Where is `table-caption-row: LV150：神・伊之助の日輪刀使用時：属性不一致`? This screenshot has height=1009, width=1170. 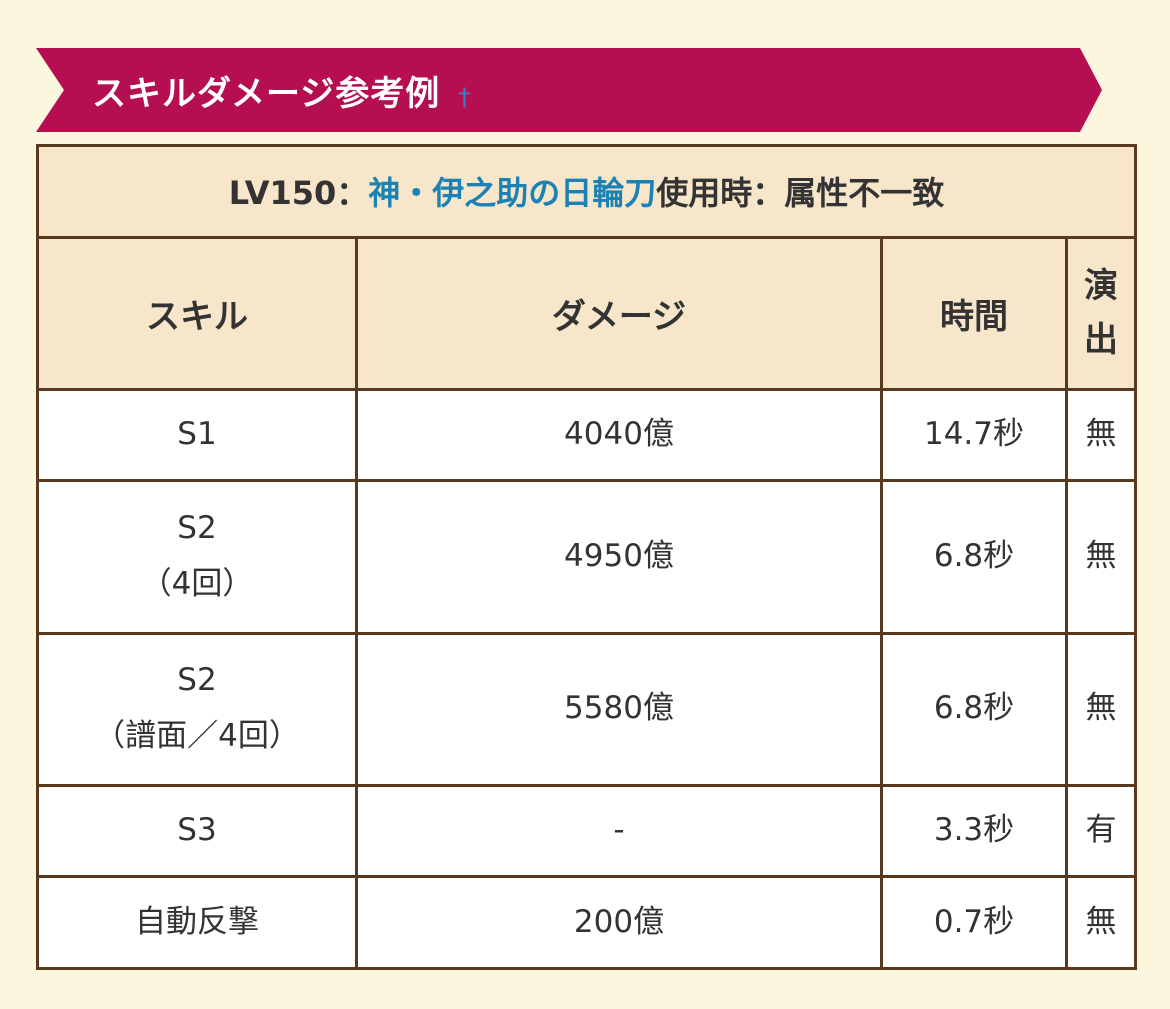
table-caption-row: LV150：神・伊之助の日輪刀使用時：属性不一致 is located at coordinates (586, 191).